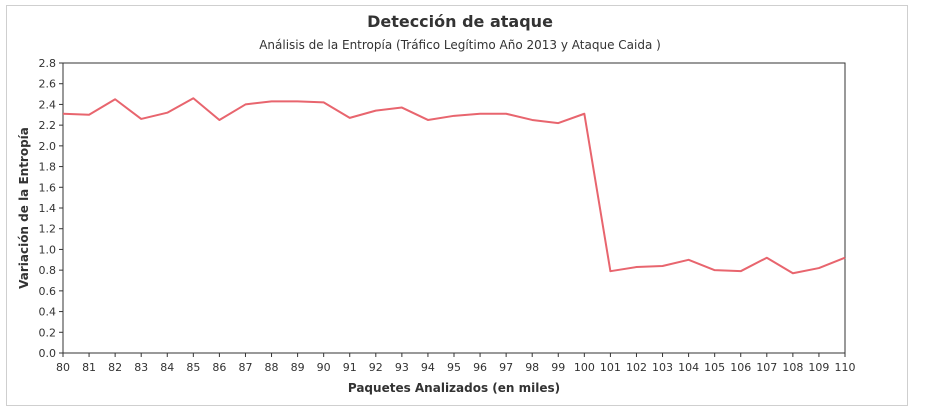 The image size is (937, 418). What do you see at coordinates (636, 367) in the screenshot?
I see `x-tick-label: 102` at bounding box center [636, 367].